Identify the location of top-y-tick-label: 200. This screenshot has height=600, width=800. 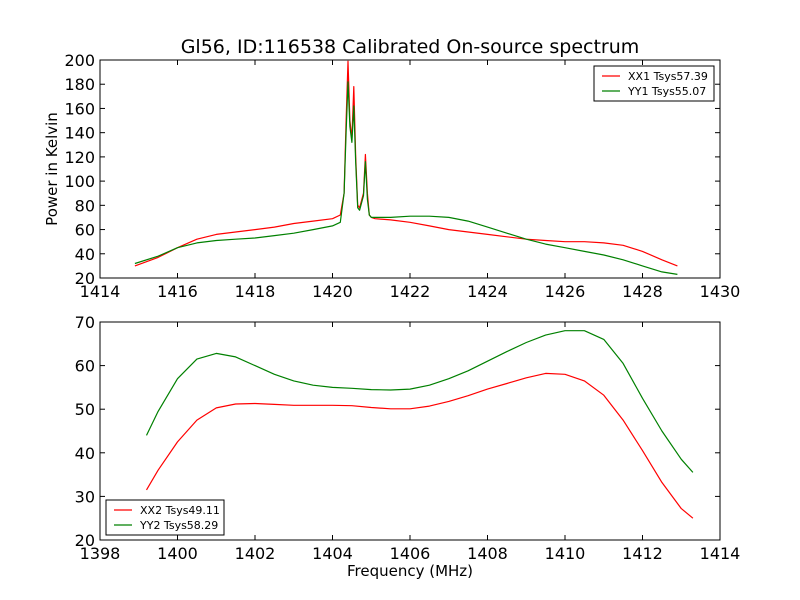
(79, 60).